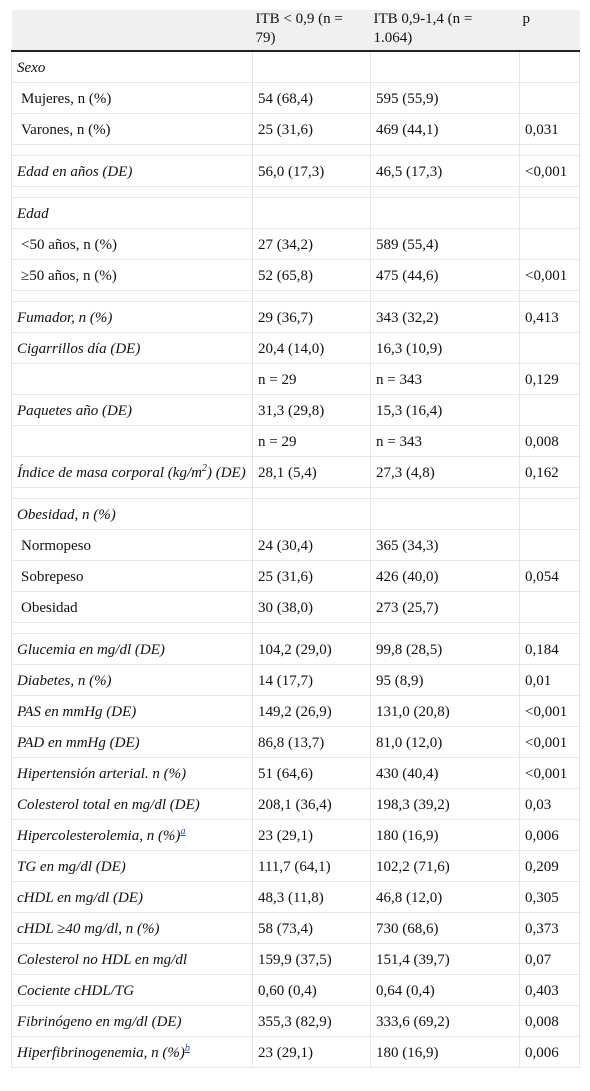 This screenshot has width=590, height=1091. What do you see at coordinates (311, 680) in the screenshot?
I see `value-cell: 14 (17,7)` at bounding box center [311, 680].